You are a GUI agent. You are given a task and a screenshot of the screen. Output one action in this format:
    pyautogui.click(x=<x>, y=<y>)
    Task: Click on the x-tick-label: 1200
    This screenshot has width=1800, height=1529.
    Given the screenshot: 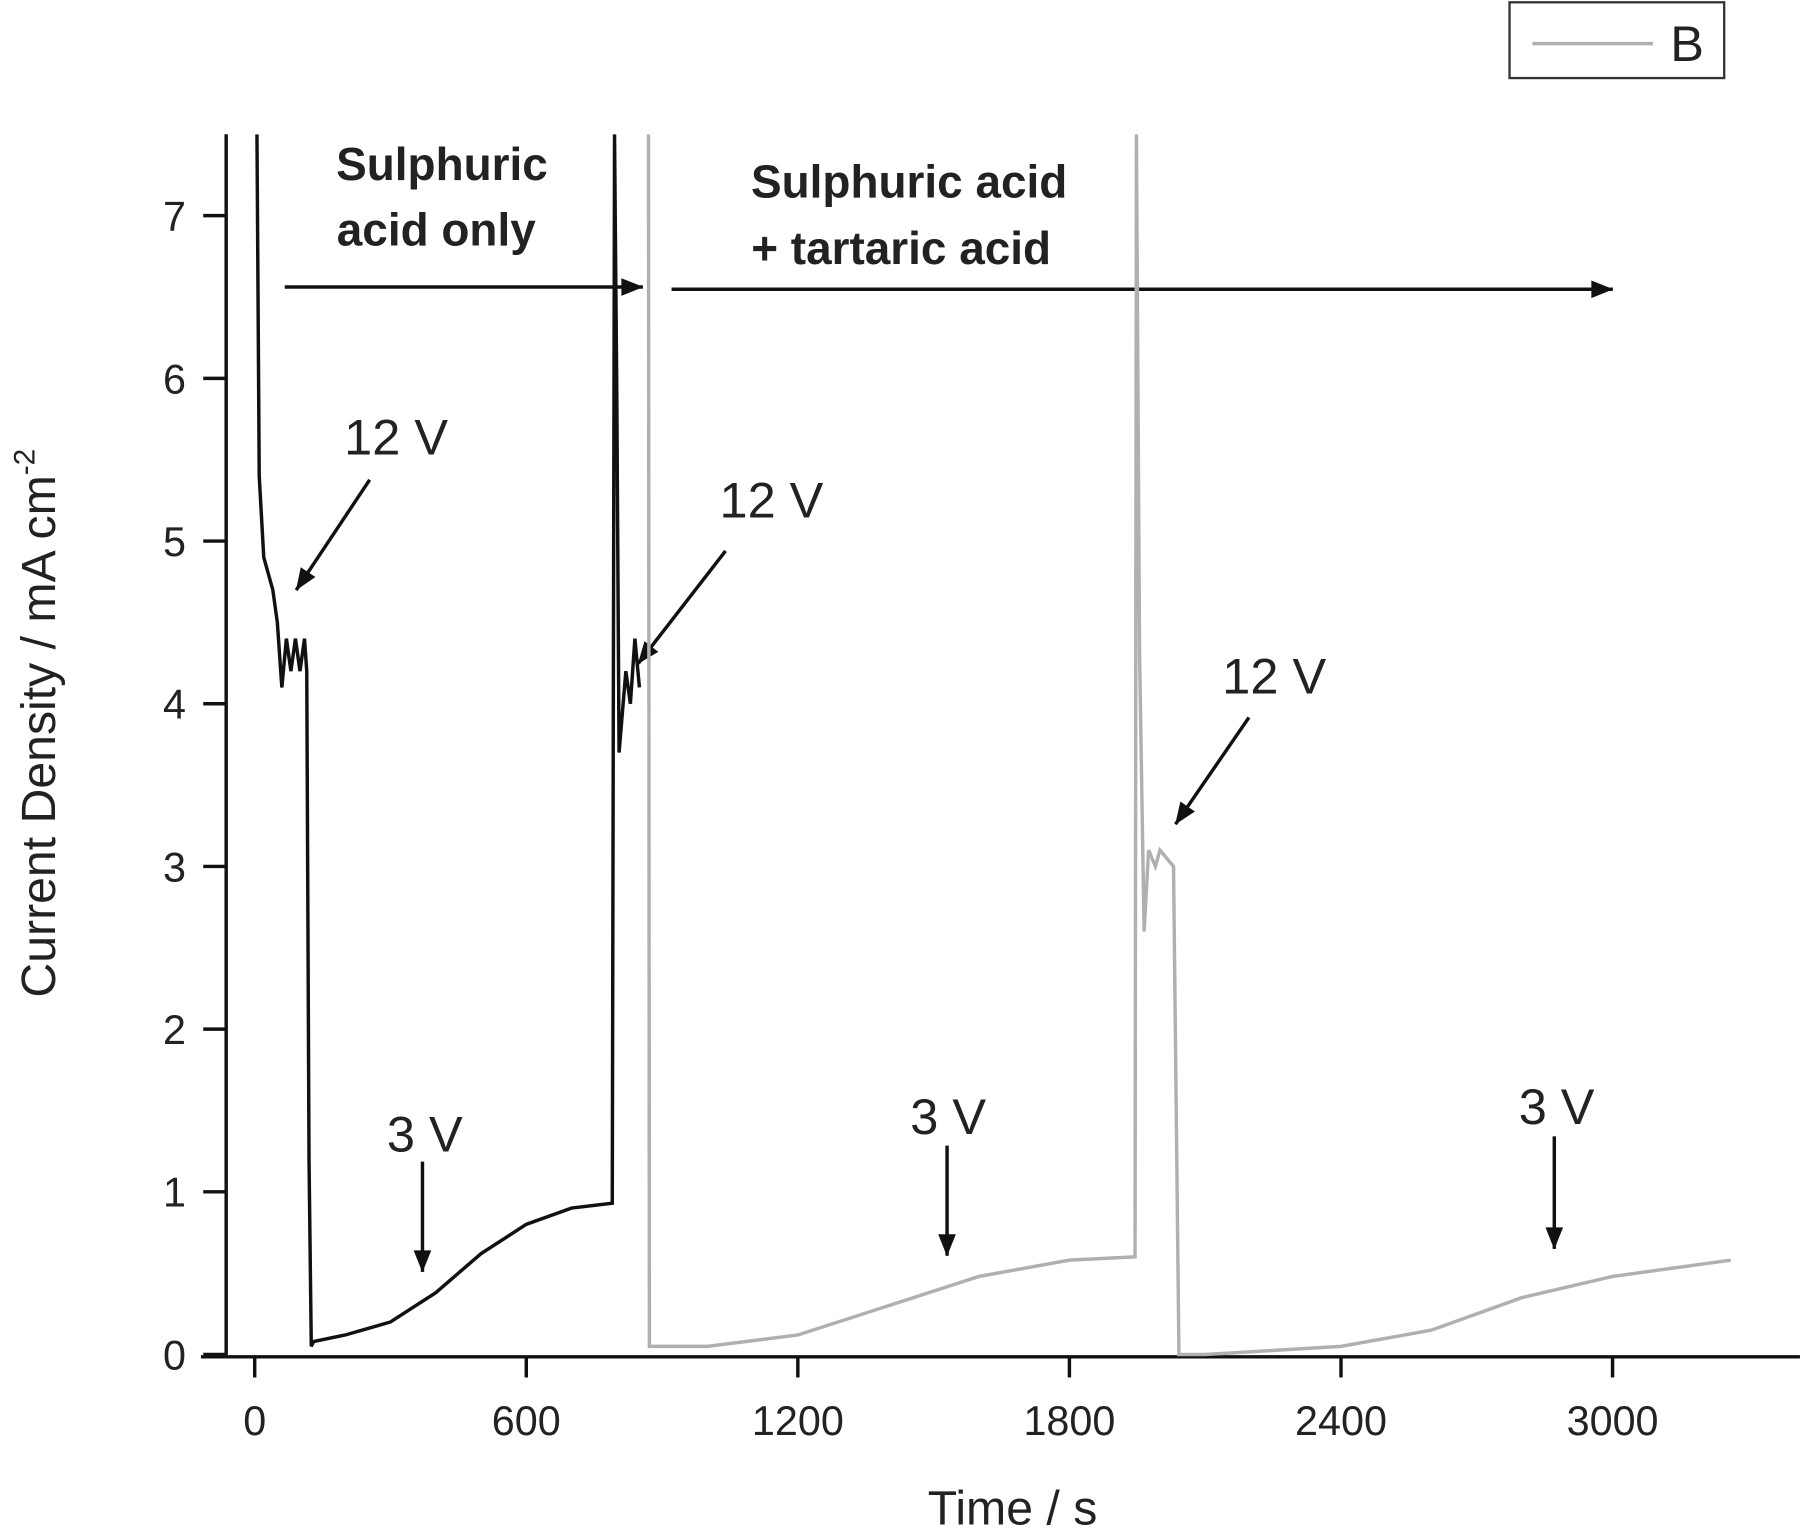 What is the action you would take?
    pyautogui.click(x=798, y=1421)
    